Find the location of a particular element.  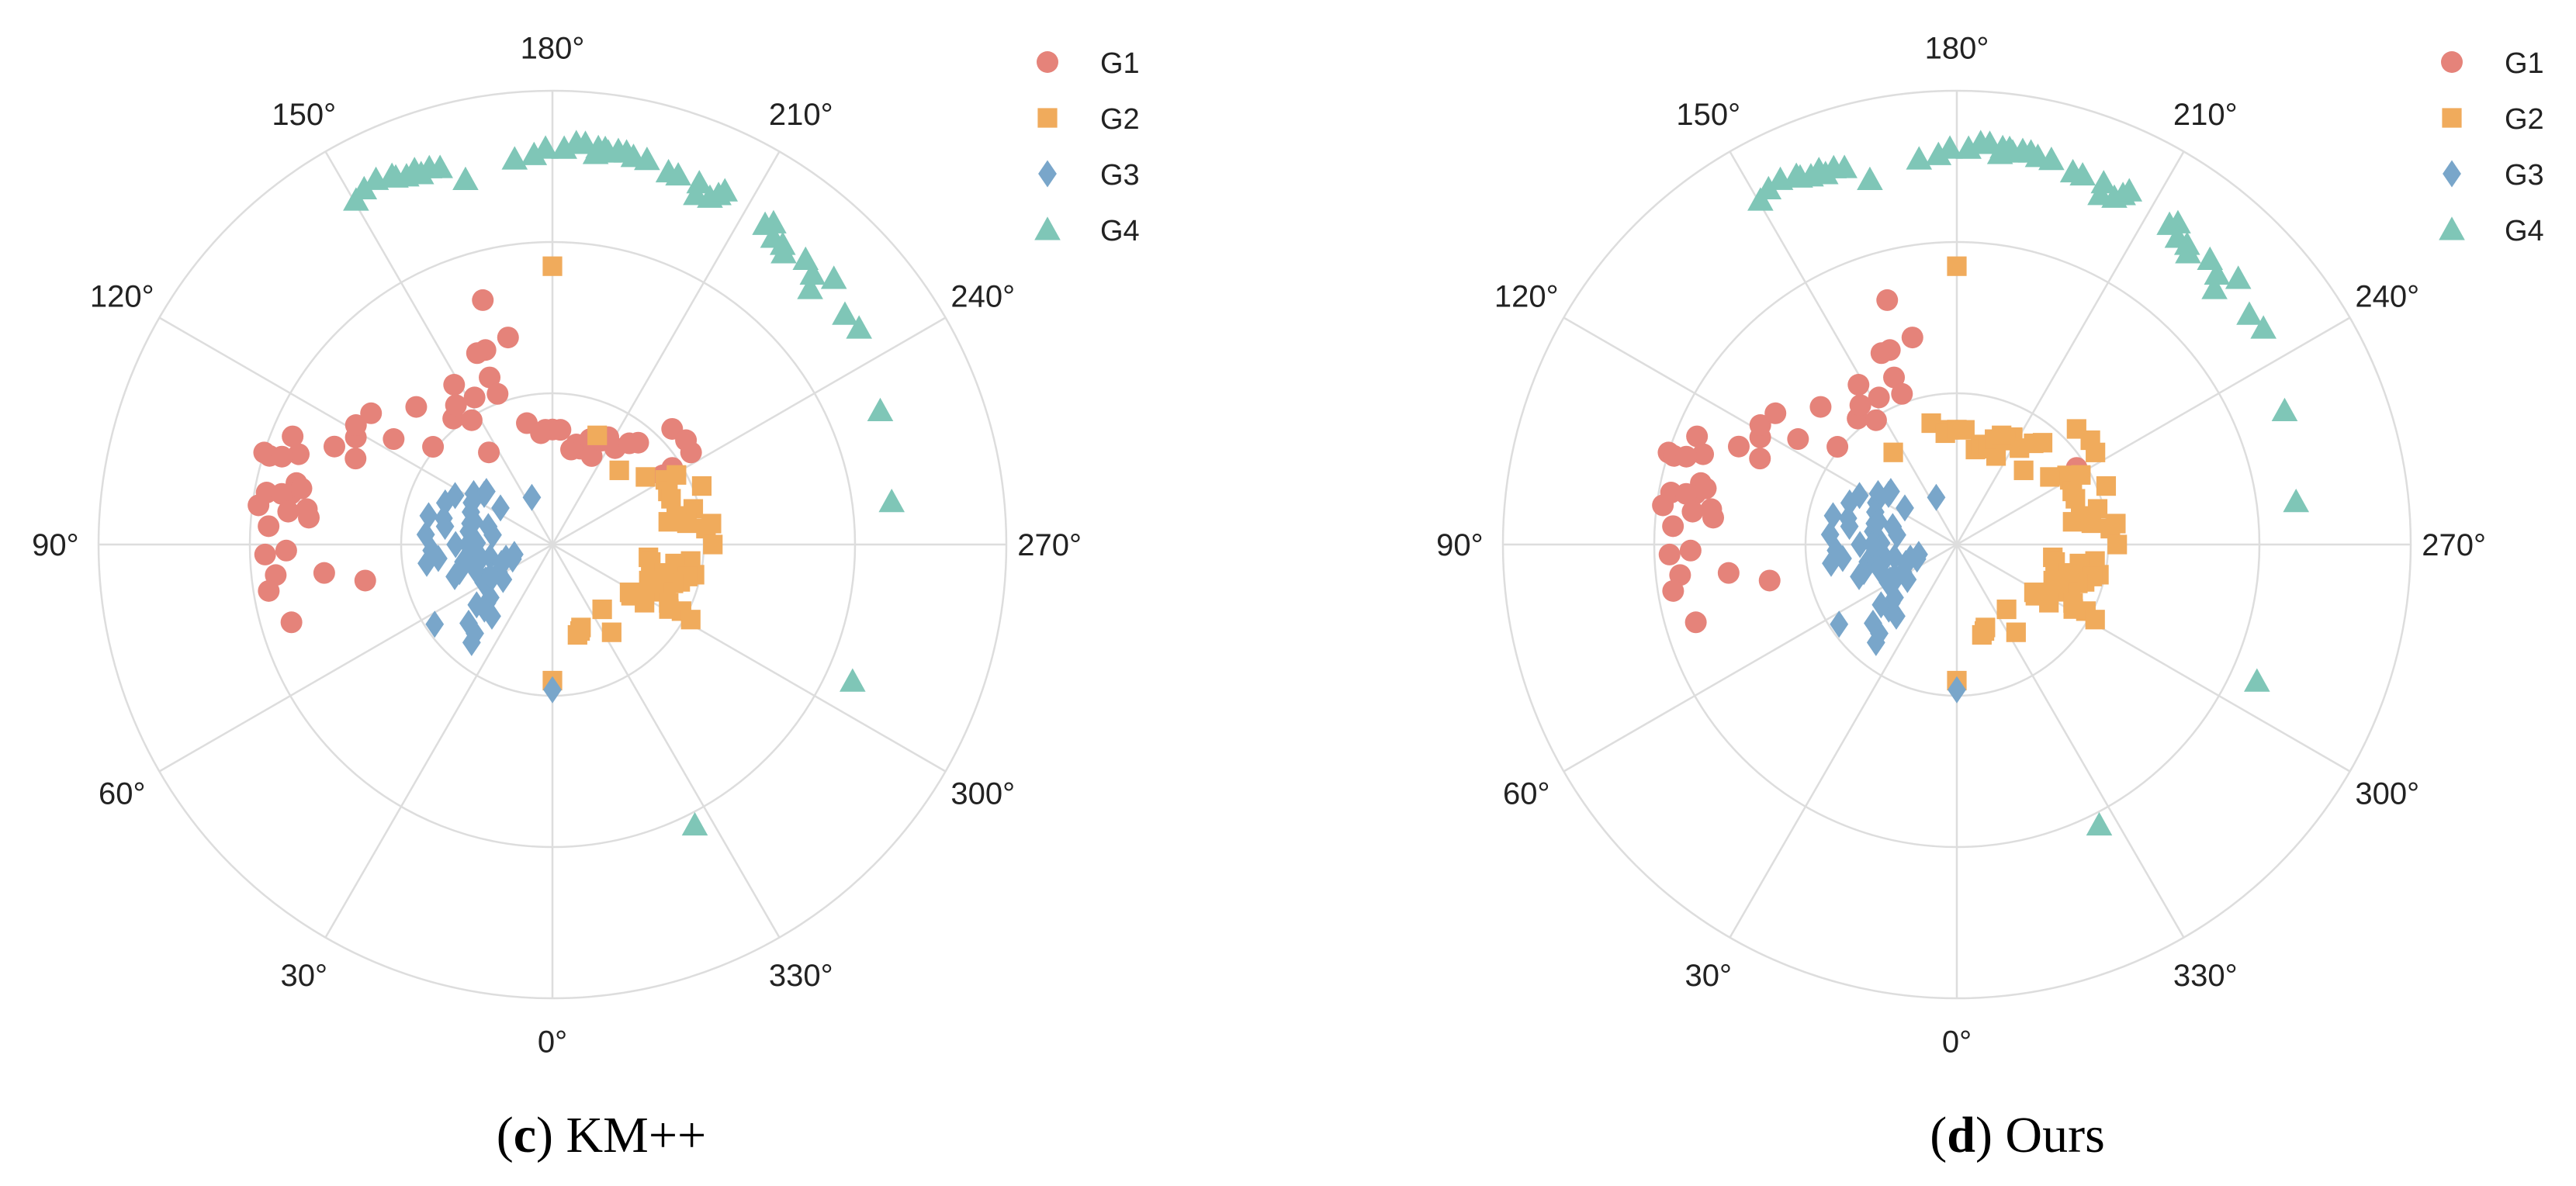

angle-tick-label: 0° is located at coordinates (1957, 1042).